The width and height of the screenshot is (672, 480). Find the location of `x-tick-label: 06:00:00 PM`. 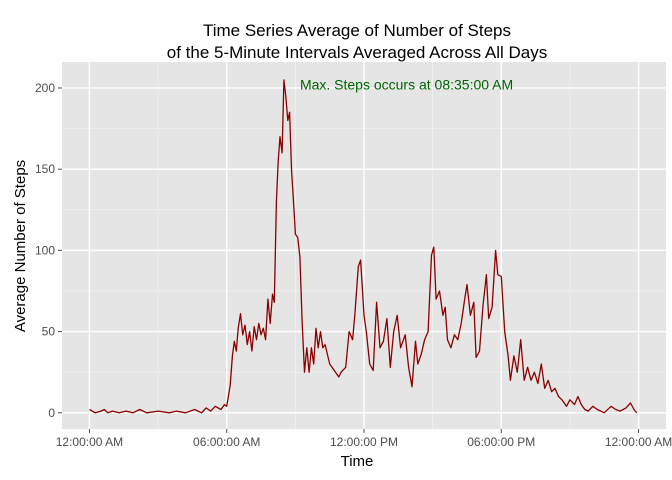

x-tick-label: 06:00:00 PM is located at coordinates (501, 442).